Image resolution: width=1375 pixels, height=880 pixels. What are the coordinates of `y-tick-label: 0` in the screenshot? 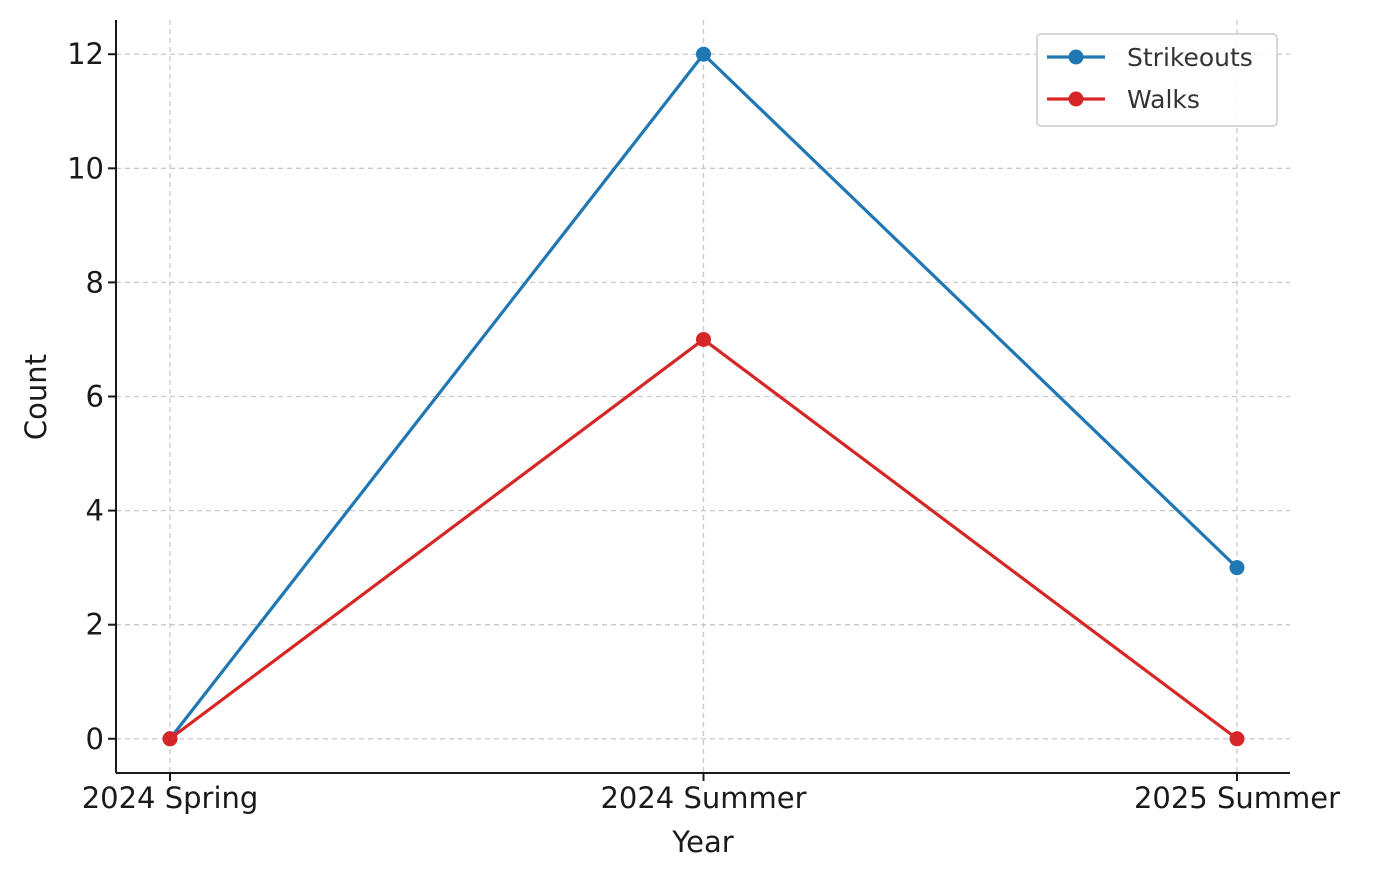 It's located at (95, 739).